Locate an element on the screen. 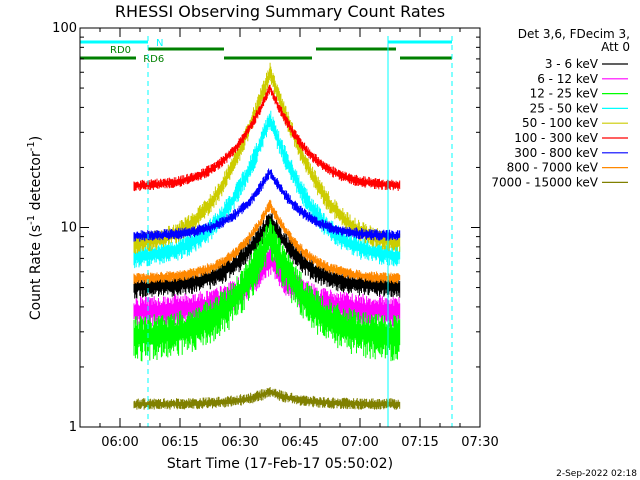 The height and width of the screenshot is (480, 640). flag-label-rd6: RD6 is located at coordinates (153, 59).